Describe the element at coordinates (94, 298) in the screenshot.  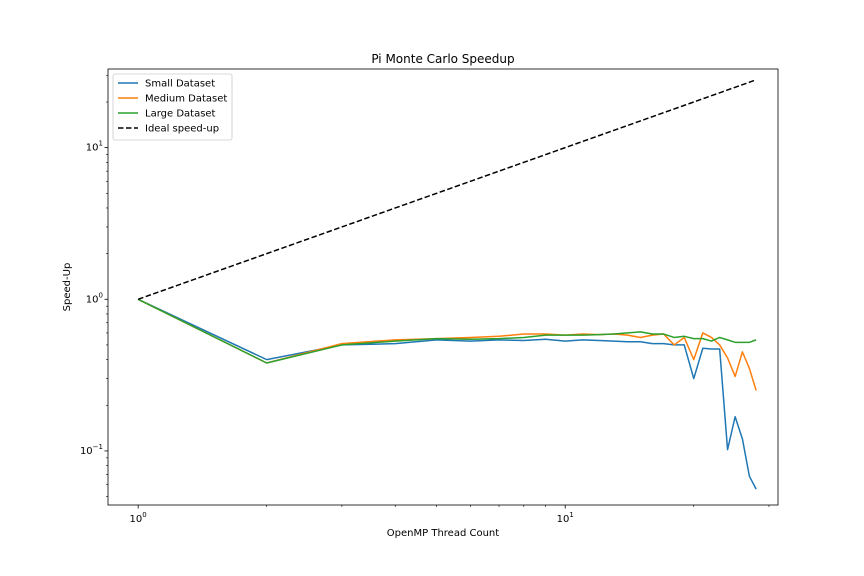
I see `y-tick-label: 10⁰` at that location.